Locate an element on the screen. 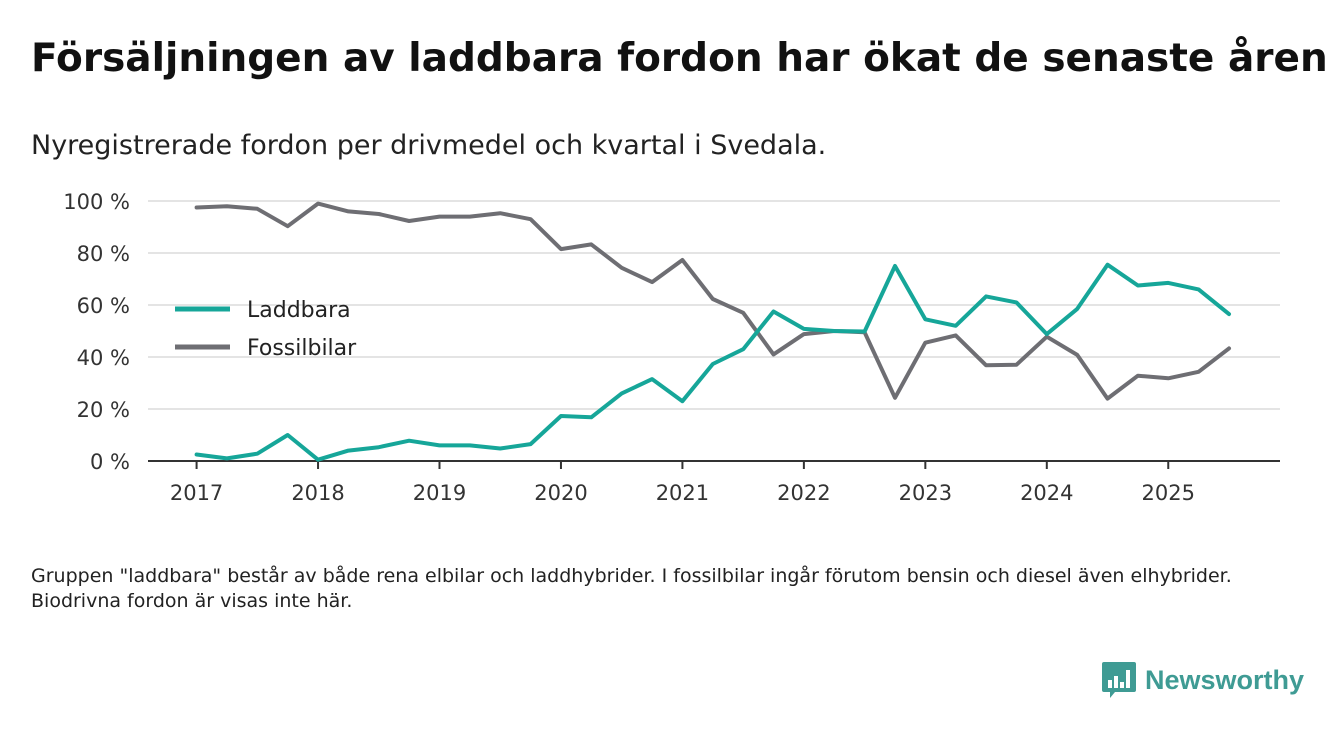 Image resolution: width=1340 pixels, height=733 pixels. x-tick-label: 2018 is located at coordinates (317, 493).